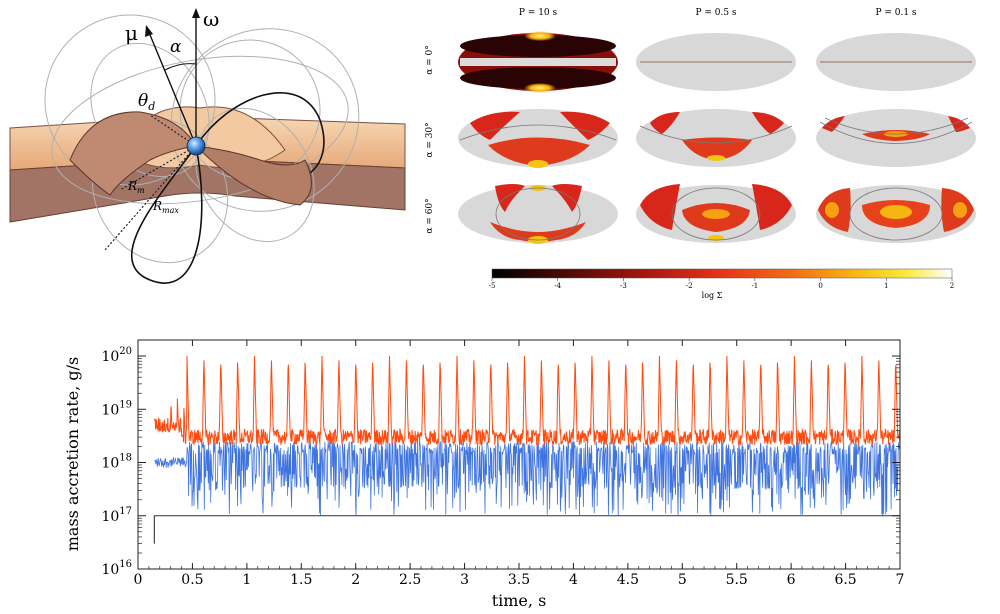 This screenshot has height=614, width=1000. What do you see at coordinates (116, 355) in the screenshot?
I see `y-tick-label: 1020` at bounding box center [116, 355].